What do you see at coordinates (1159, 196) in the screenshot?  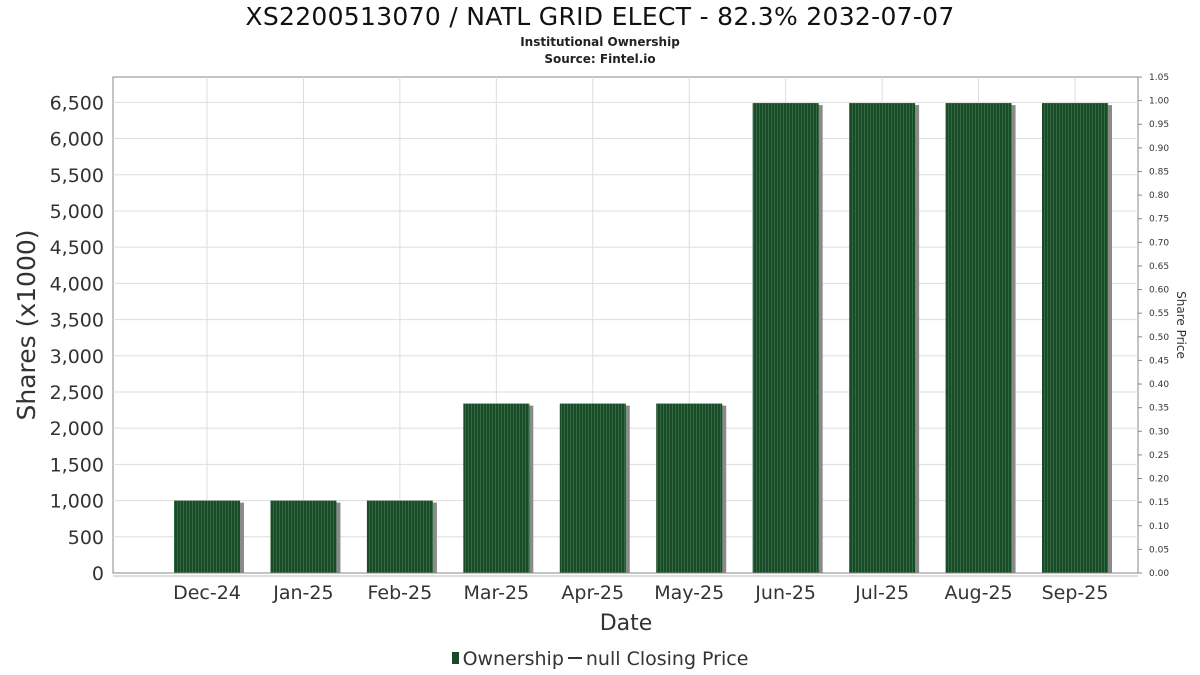 I see `y2-tick-label: 0.80` at bounding box center [1159, 196].